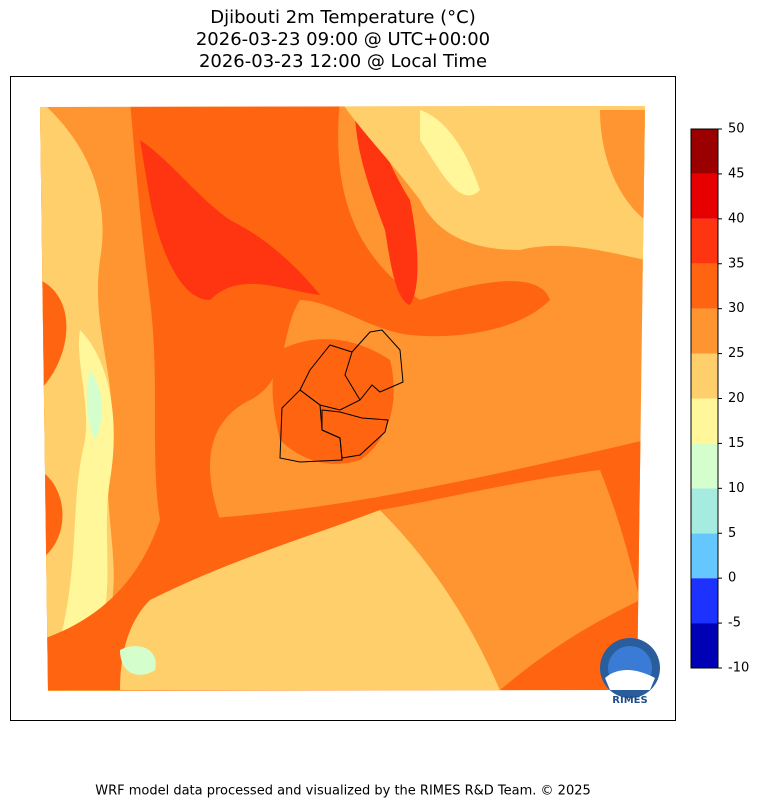 The width and height of the screenshot is (760, 812). I want to click on colorbar-tick-label: 15, so click(736, 443).